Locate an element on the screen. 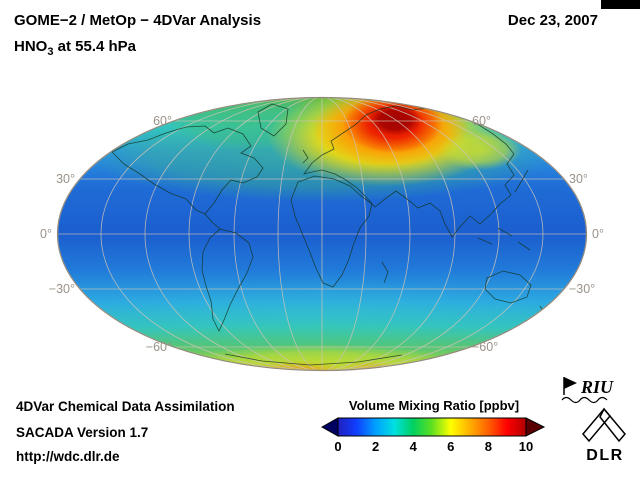 The width and height of the screenshot is (640, 480). corner-artifact is located at coordinates (620, 4).